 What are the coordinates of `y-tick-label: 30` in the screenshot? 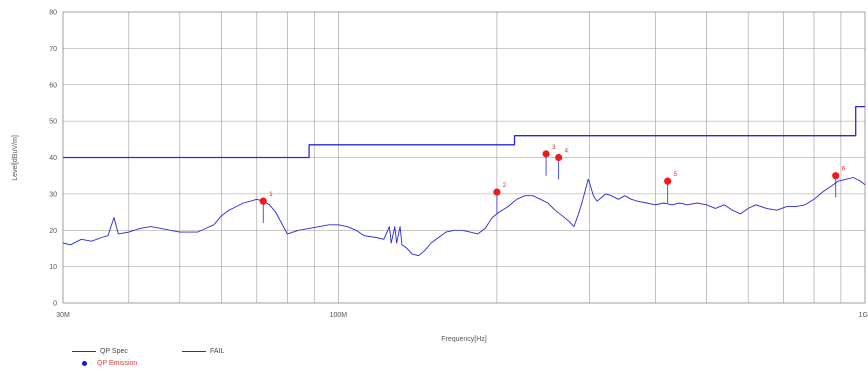 It's located at (53, 194).